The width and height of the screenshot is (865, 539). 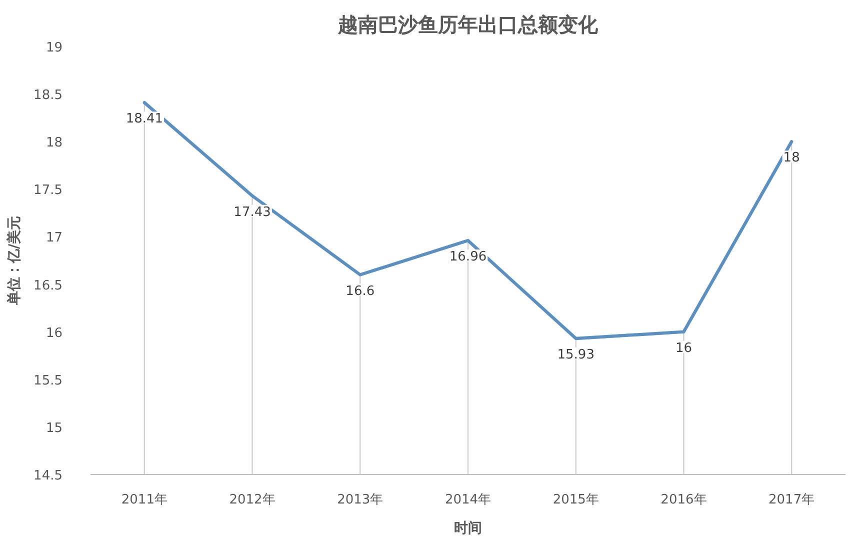 I want to click on y-tick-label: 19, so click(x=54, y=48).